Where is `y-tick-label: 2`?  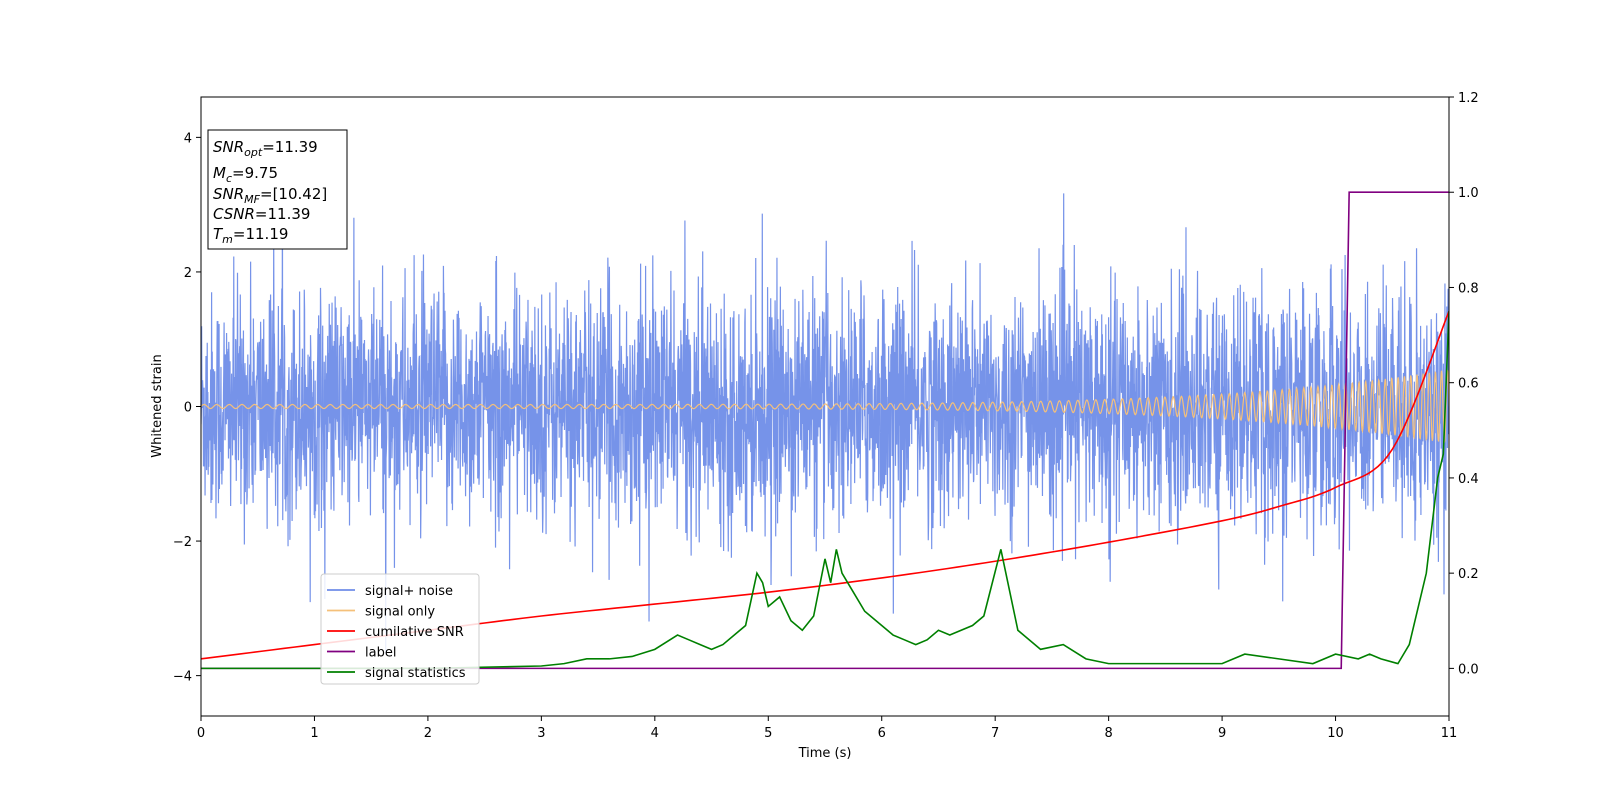
y-tick-label: 2 is located at coordinates (188, 273).